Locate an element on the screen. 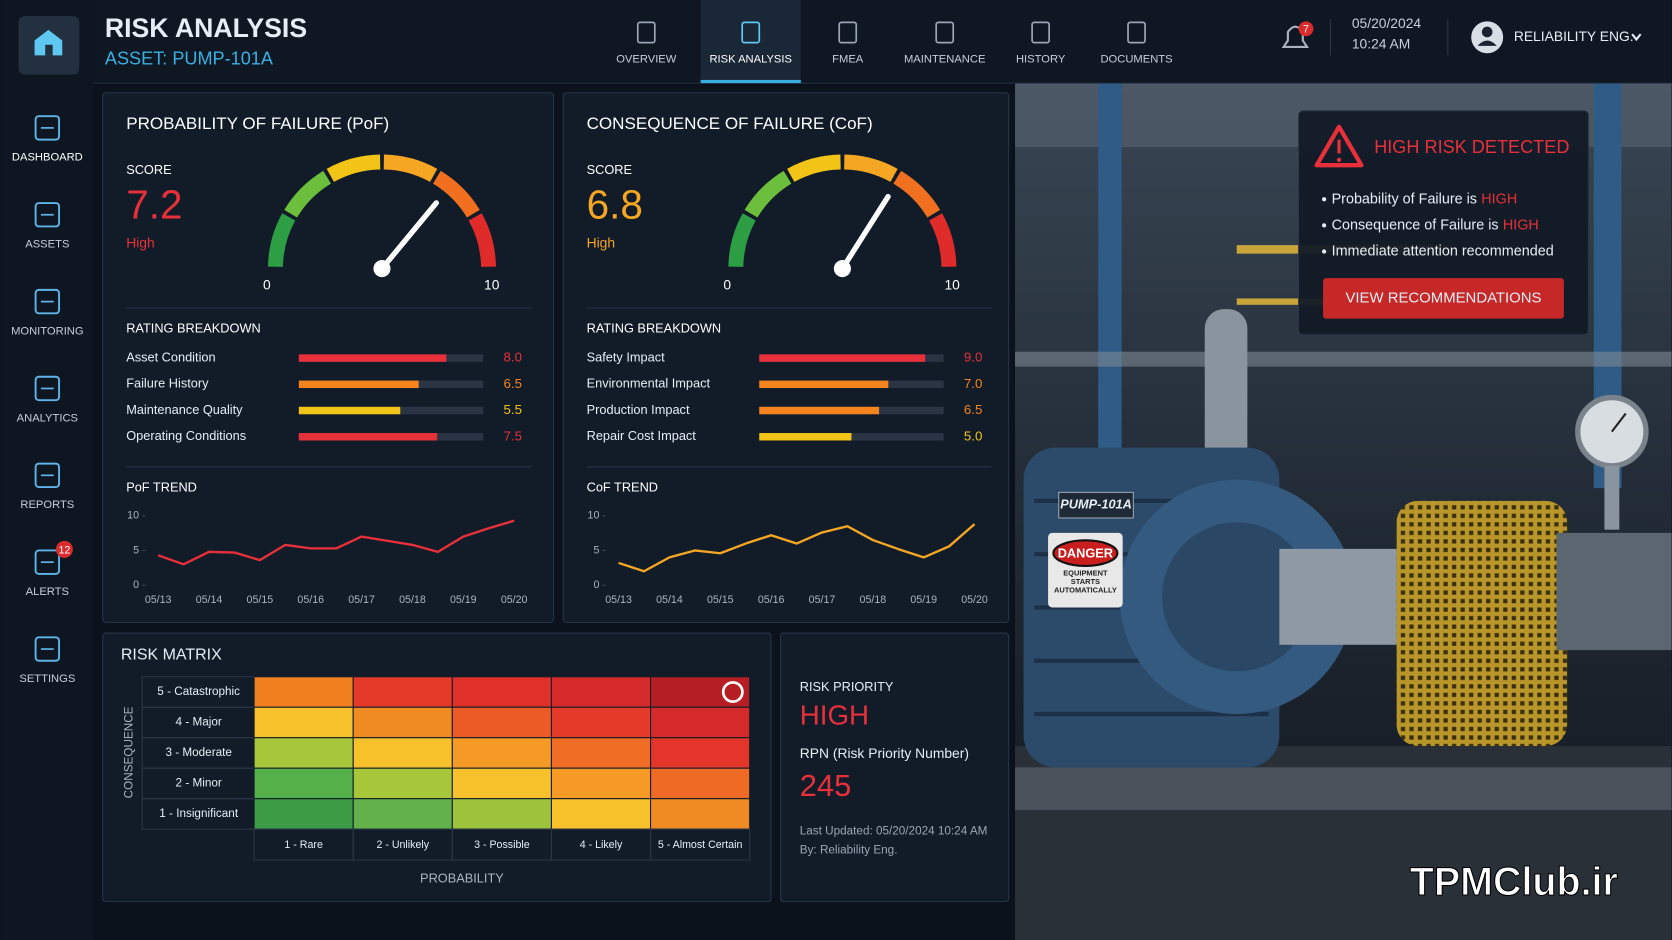  nav-tab: MAINTENANCE is located at coordinates (944, 60).